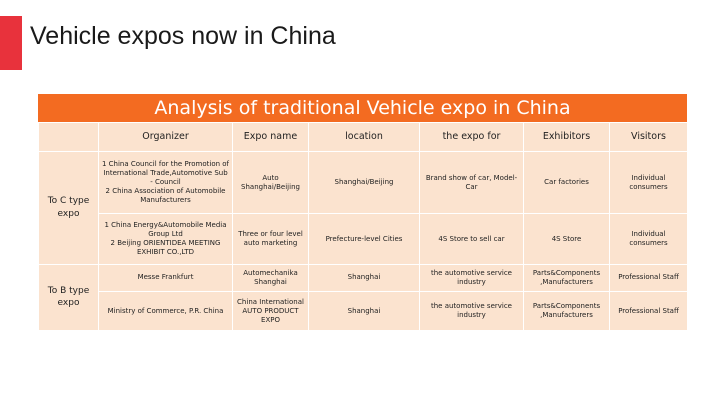  Describe the element at coordinates (68, 297) in the screenshot. I see `group-label-to-b: To B type expo` at that location.